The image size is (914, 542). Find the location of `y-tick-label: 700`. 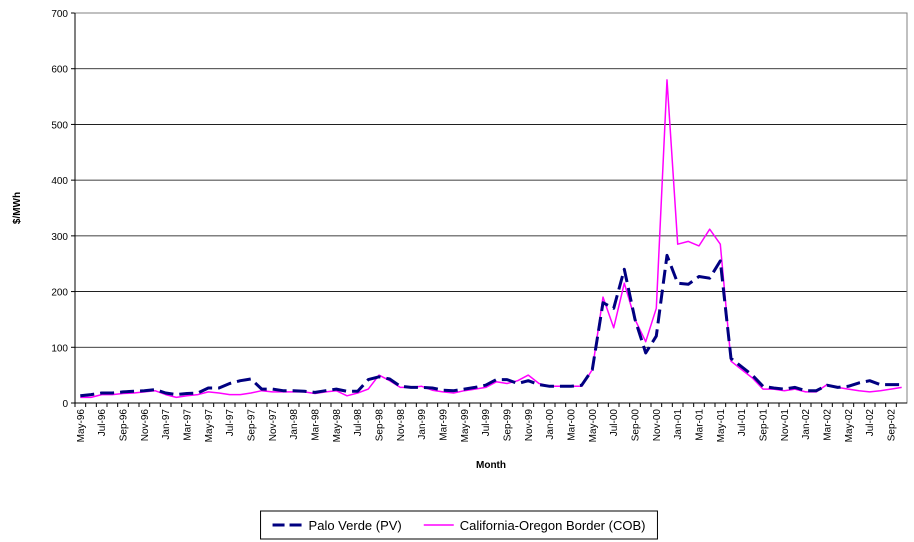

y-tick-label: 700 is located at coordinates (59, 14).